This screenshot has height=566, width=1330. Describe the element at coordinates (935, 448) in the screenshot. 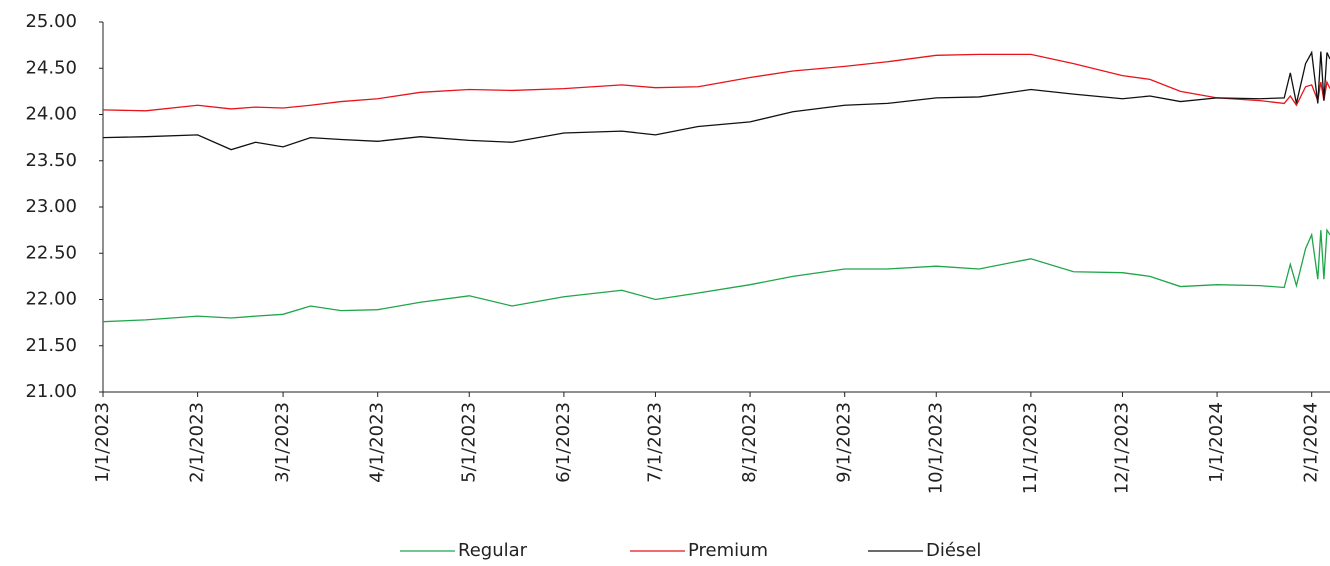

I see `x-tick-label: 10/1/2023` at that location.